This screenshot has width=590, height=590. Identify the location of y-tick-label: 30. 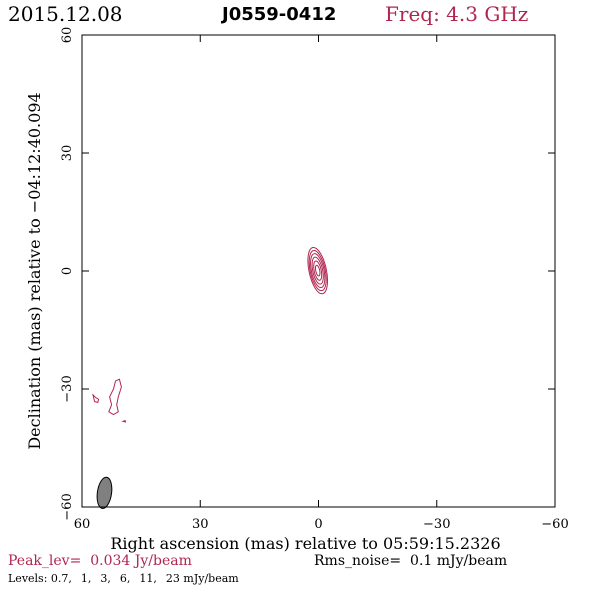
(67, 153).